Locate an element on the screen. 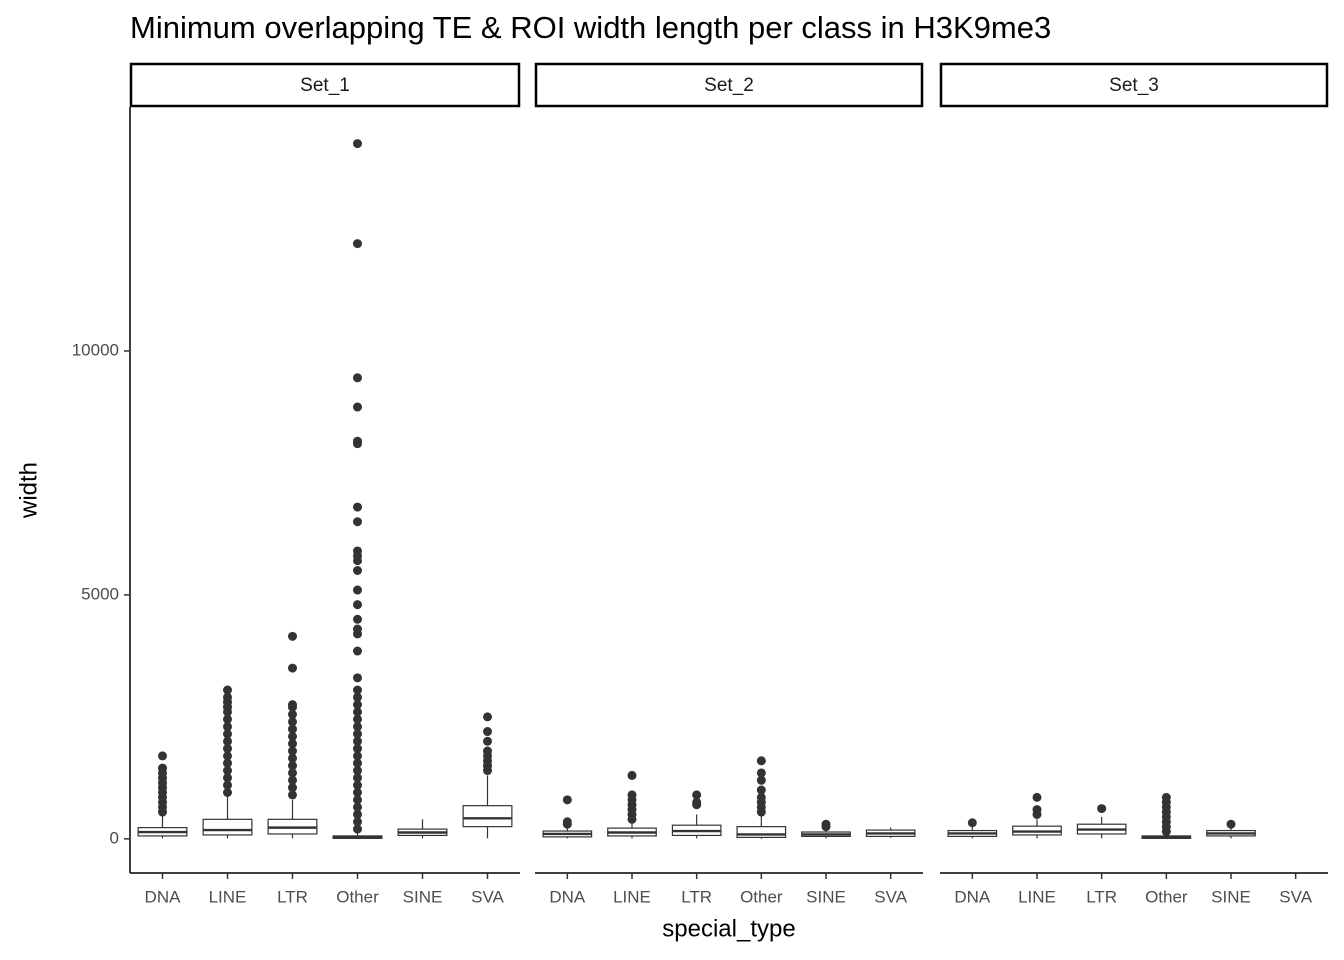  y-tick-label: 10000 is located at coordinates (95, 349).